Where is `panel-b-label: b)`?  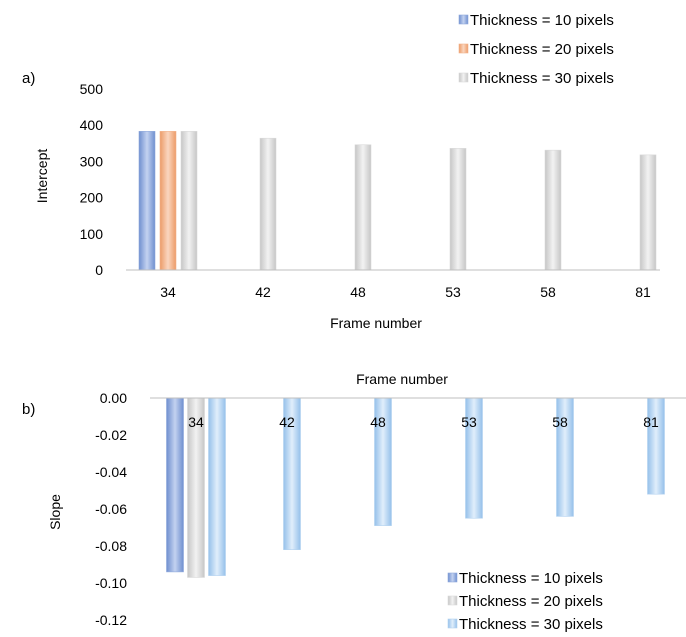
panel-b-label: b) is located at coordinates (28, 409).